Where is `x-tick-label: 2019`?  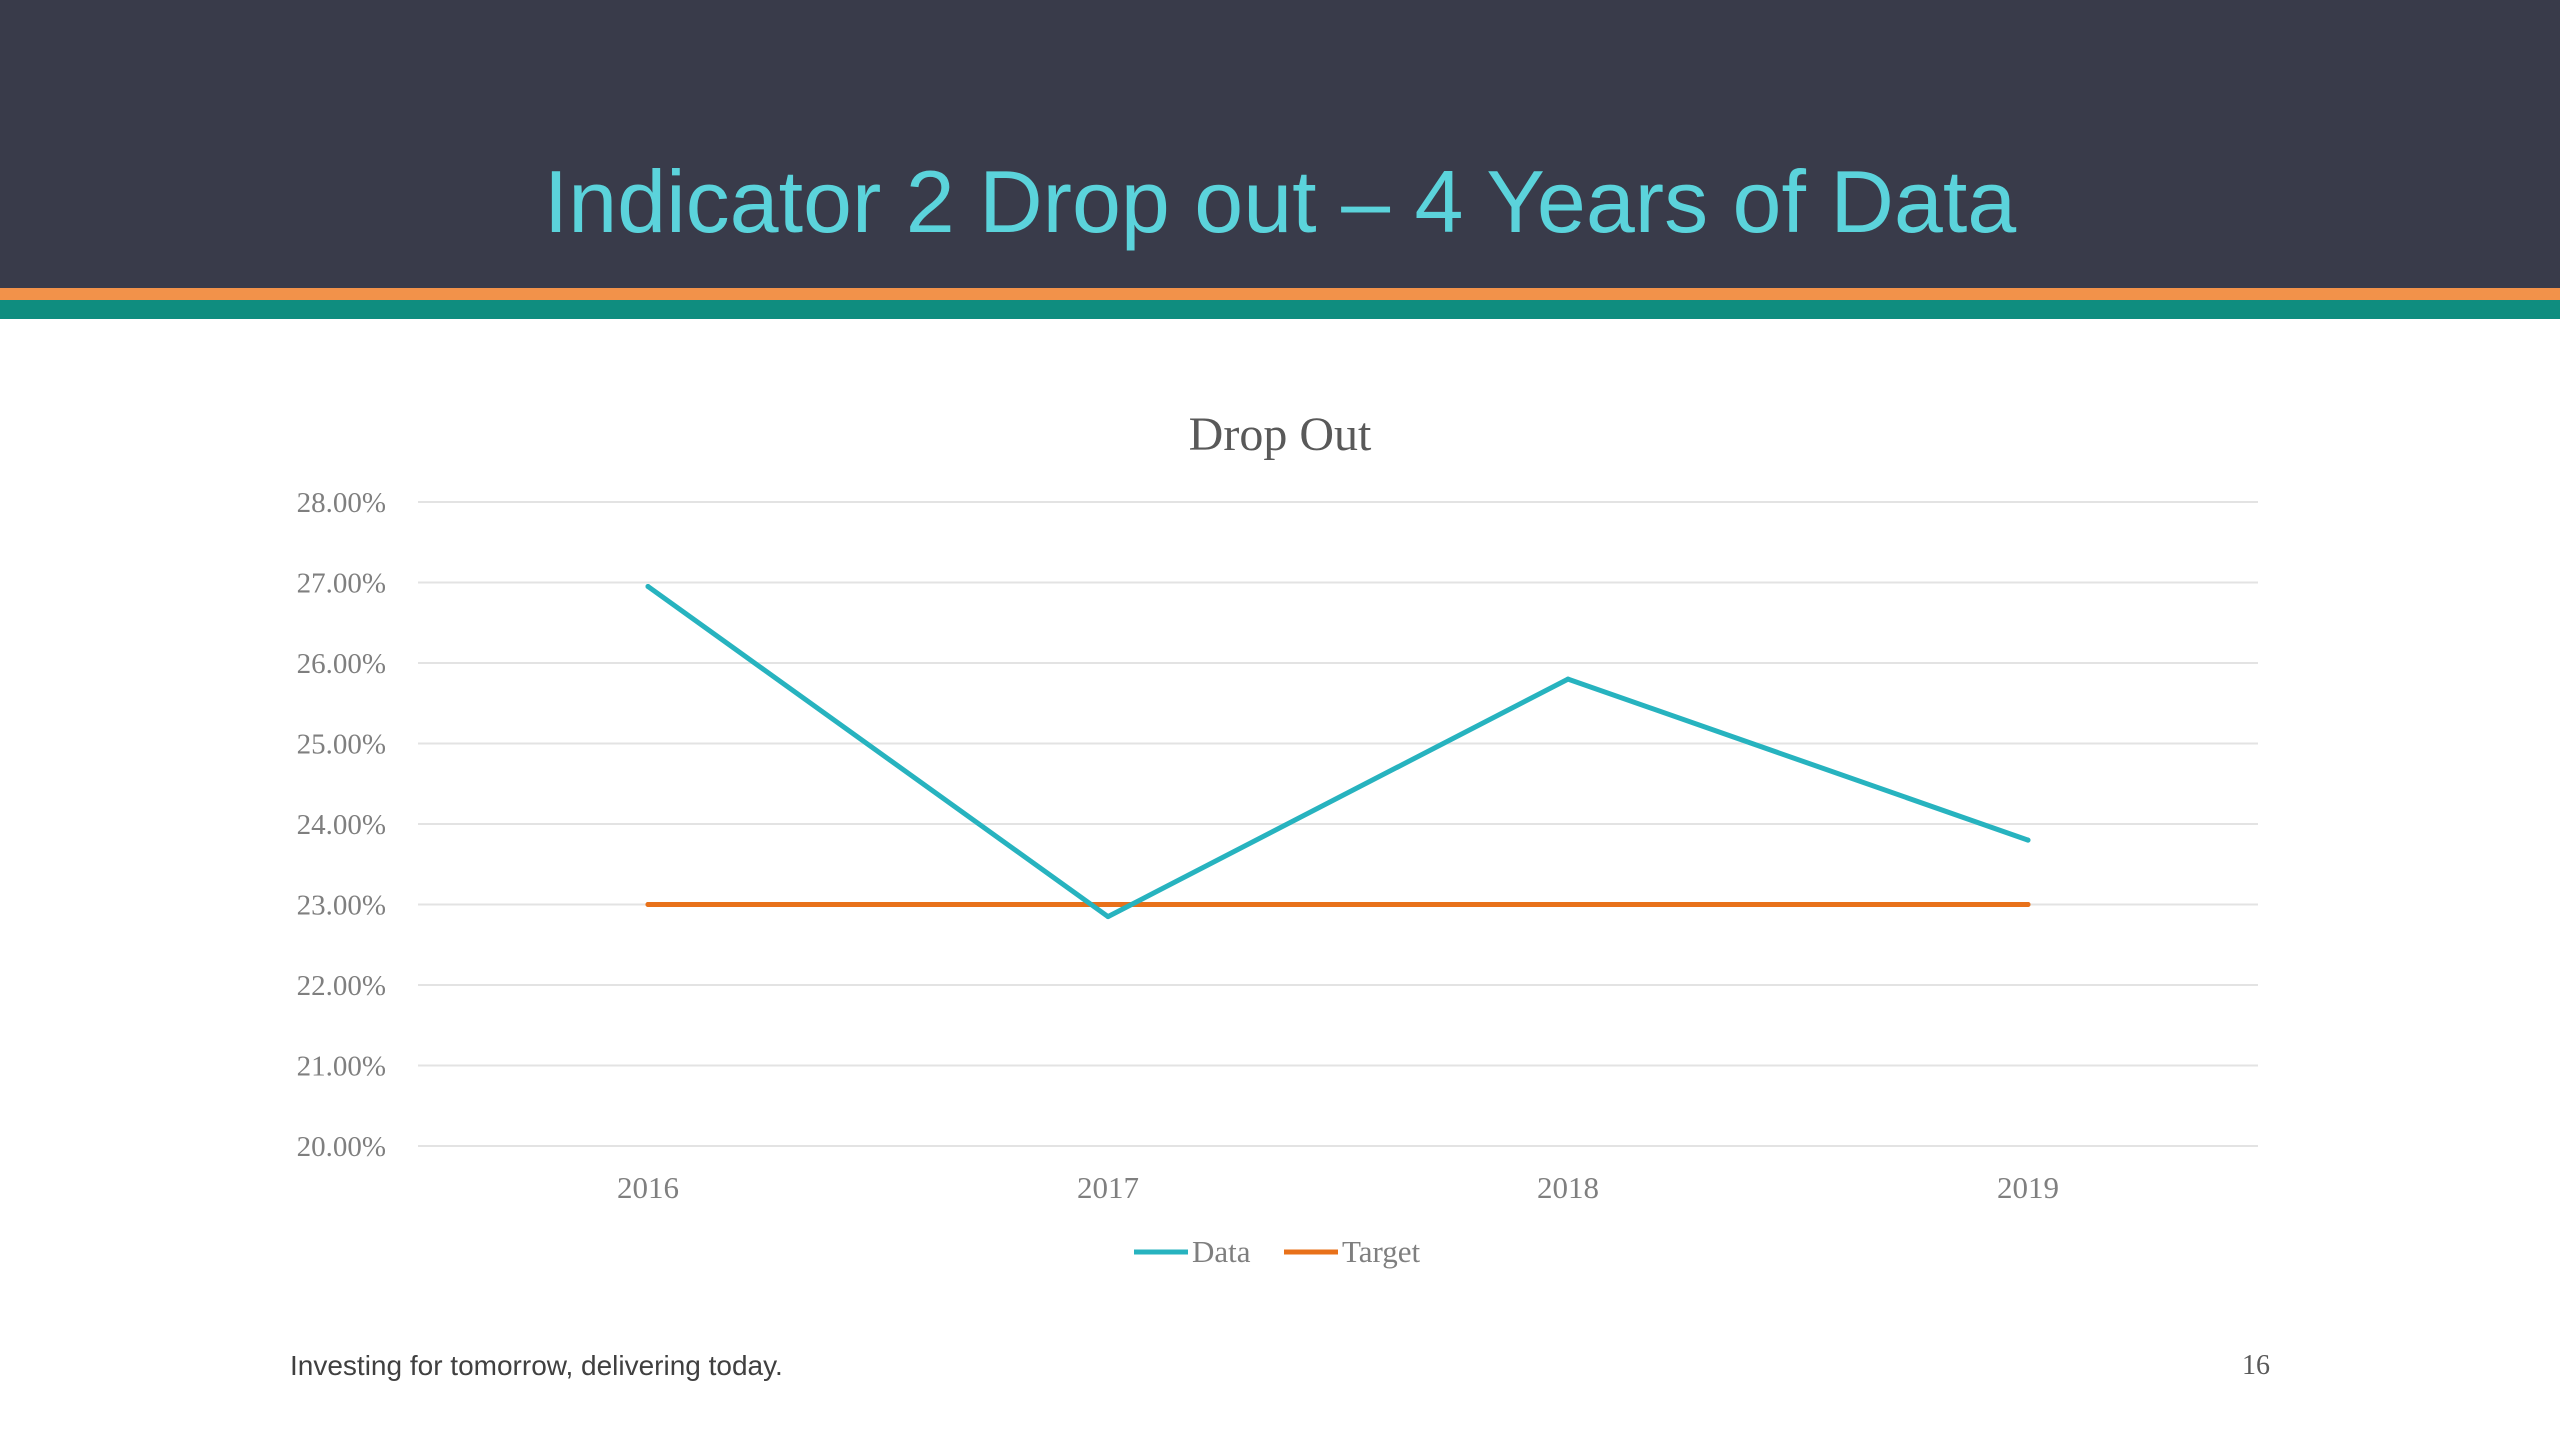
x-tick-label: 2019 is located at coordinates (2028, 1187).